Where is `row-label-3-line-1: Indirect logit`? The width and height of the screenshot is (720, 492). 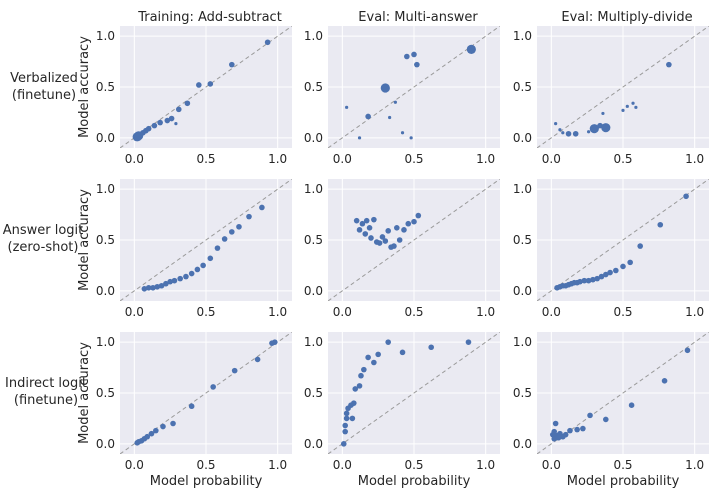
row-label-3-line-1: Indirect logit is located at coordinates (46, 383).